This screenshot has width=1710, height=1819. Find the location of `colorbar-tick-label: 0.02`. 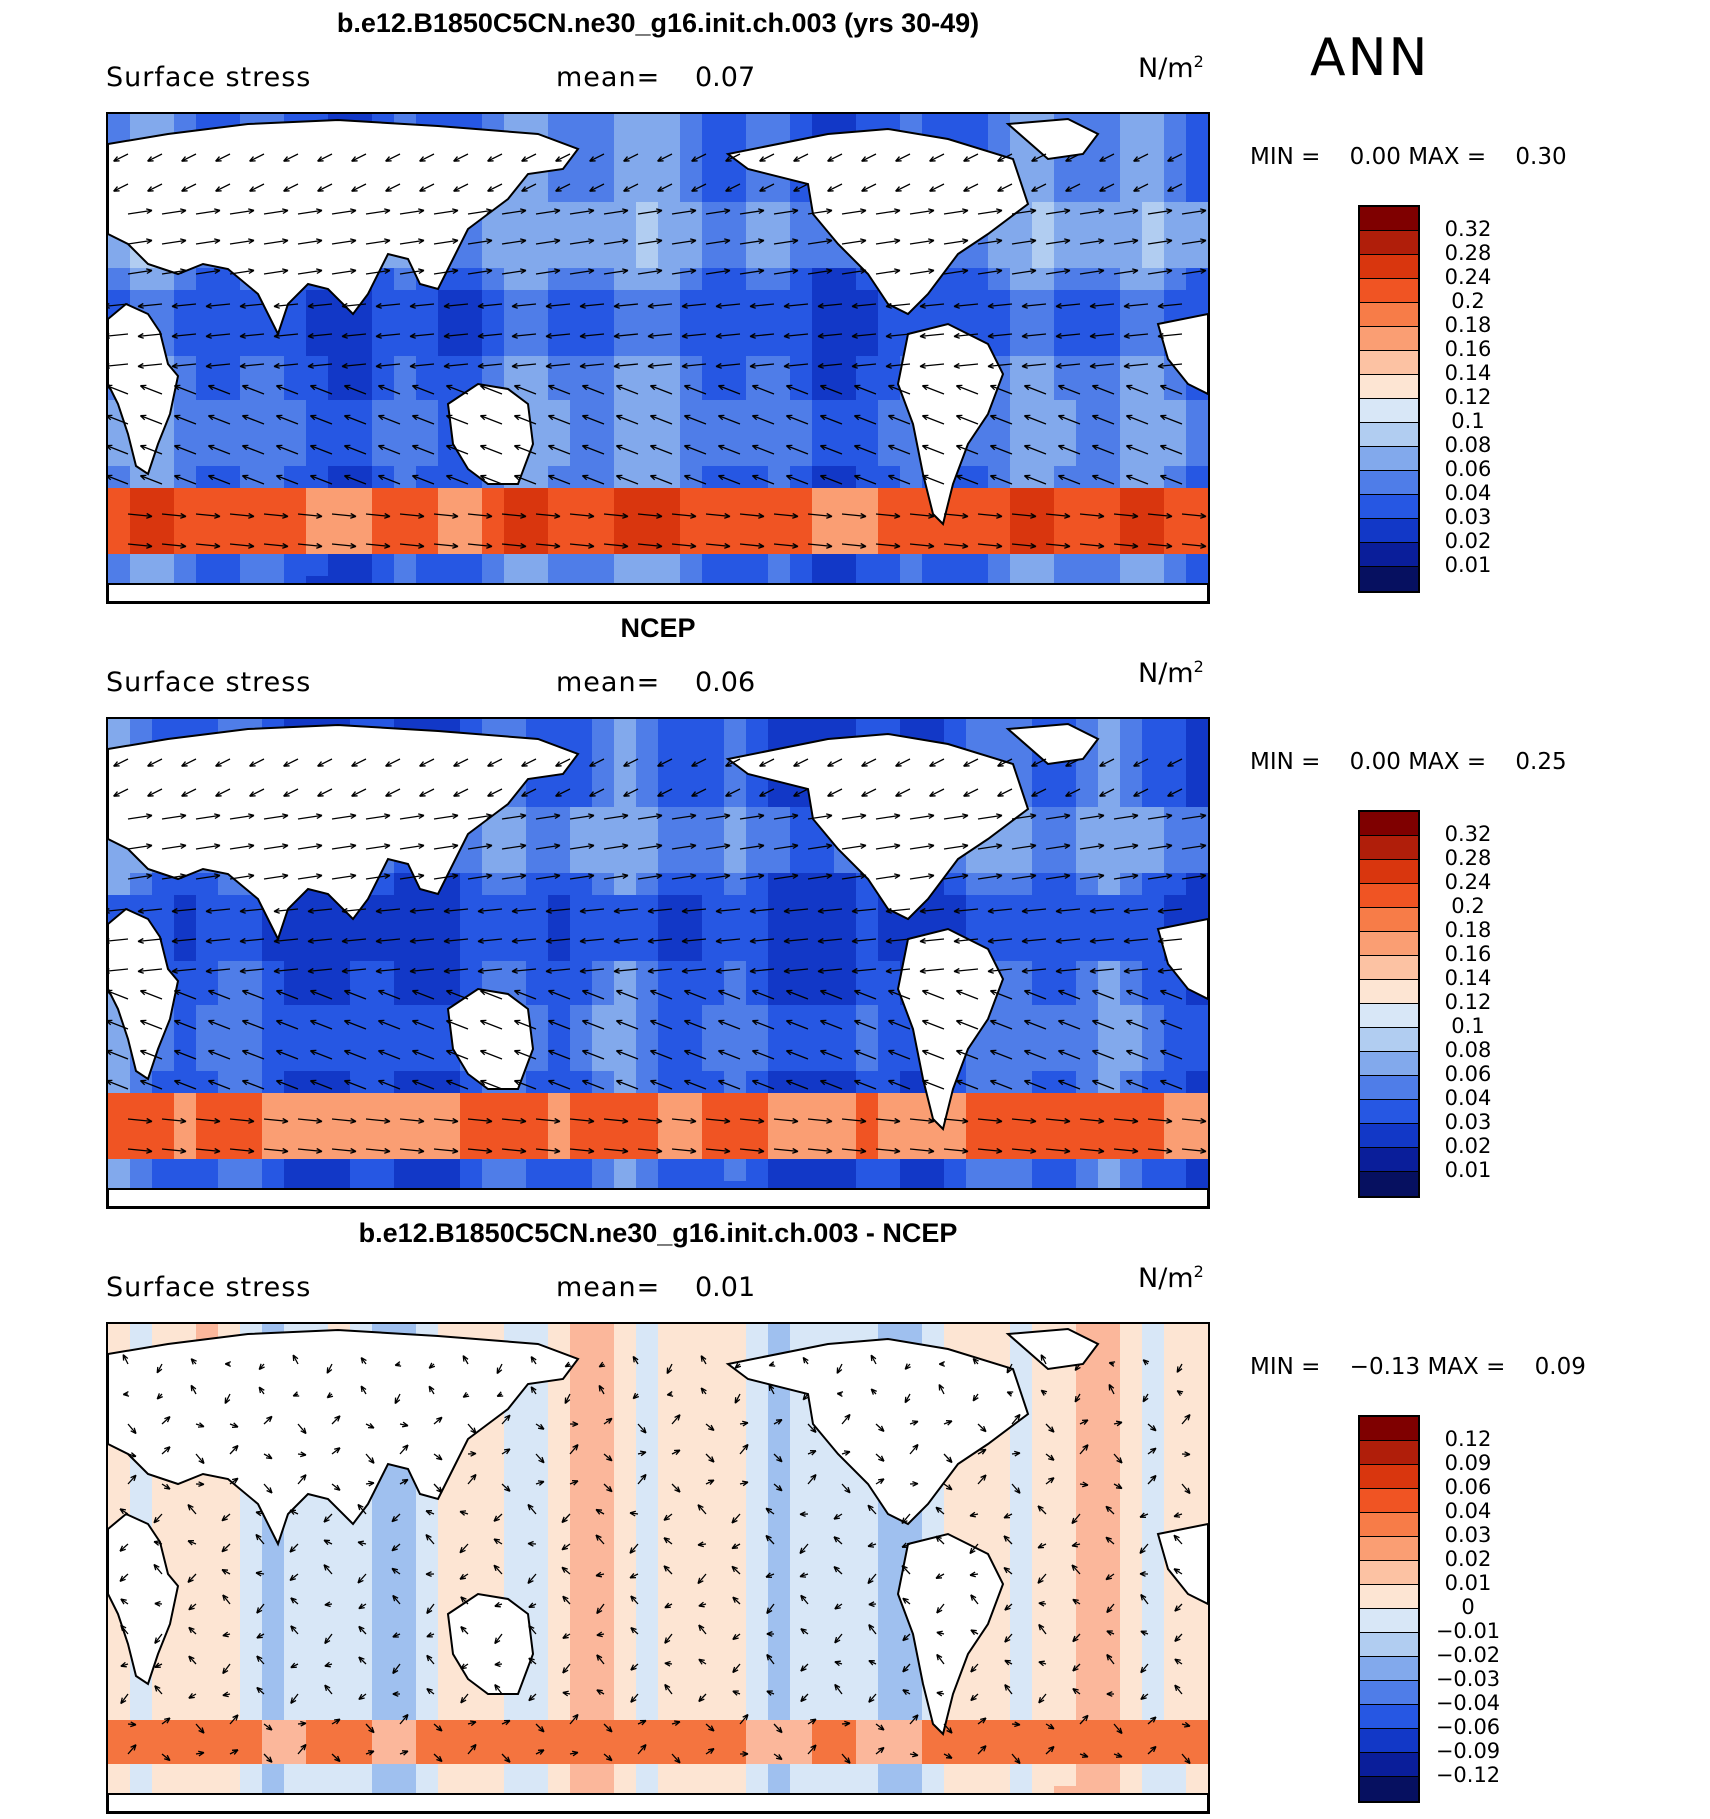

colorbar-tick-label: 0.02 is located at coordinates (1468, 1146).